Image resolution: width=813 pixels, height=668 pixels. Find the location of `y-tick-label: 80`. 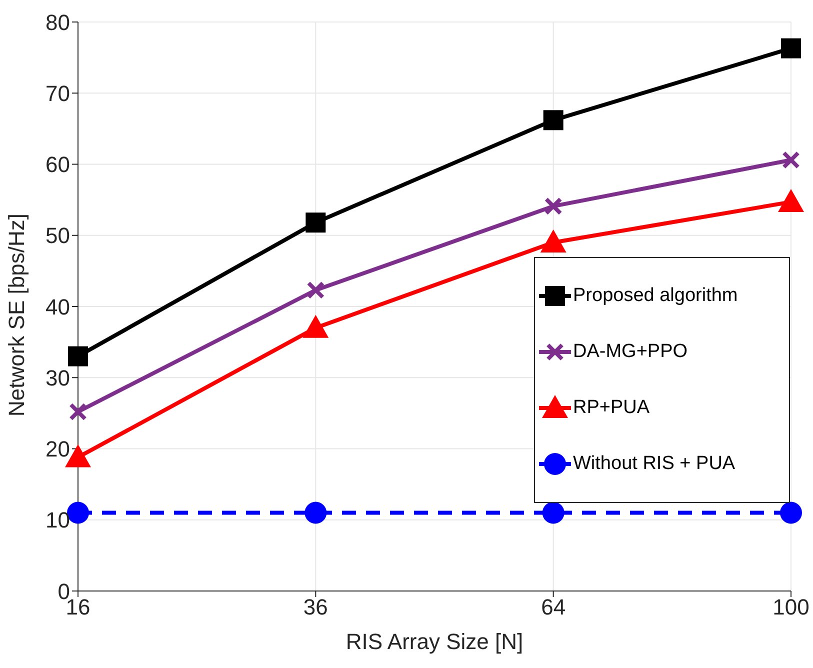

y-tick-label: 80 is located at coordinates (58, 22).